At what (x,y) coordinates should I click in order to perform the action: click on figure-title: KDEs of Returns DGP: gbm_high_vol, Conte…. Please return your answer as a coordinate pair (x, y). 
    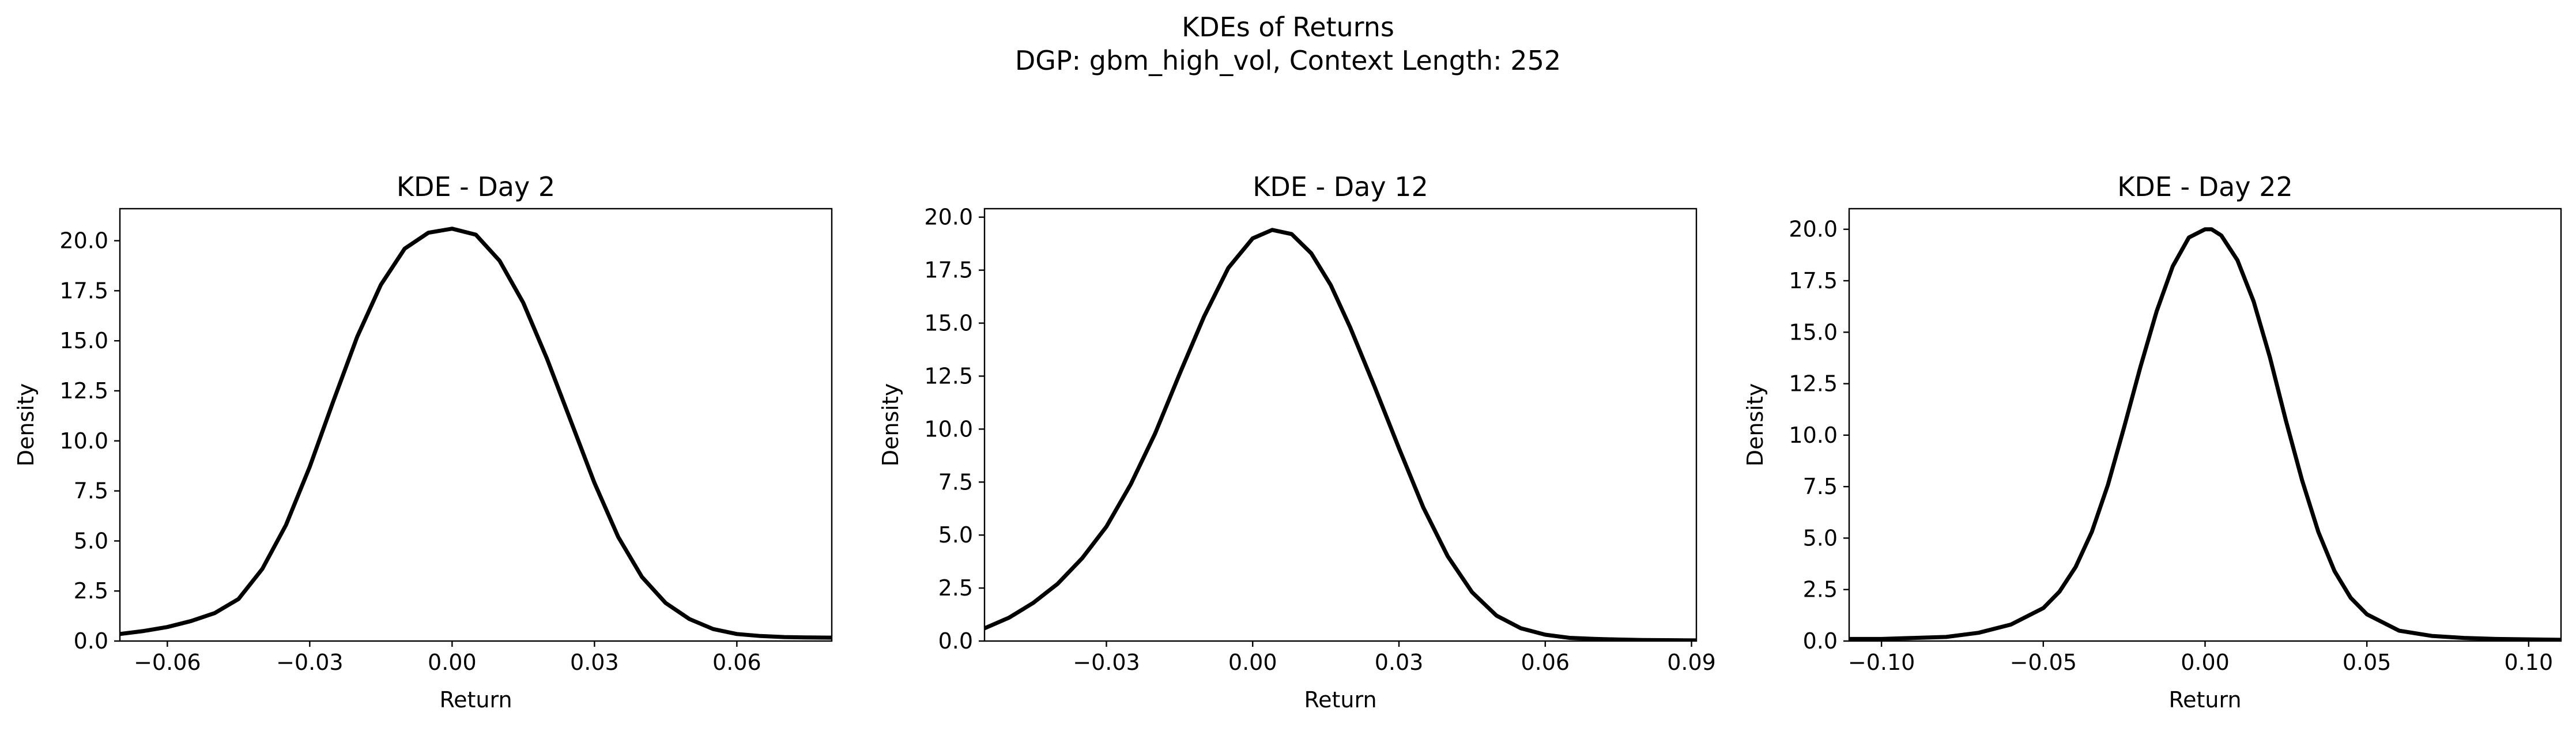
    Looking at the image, I should click on (1288, 43).